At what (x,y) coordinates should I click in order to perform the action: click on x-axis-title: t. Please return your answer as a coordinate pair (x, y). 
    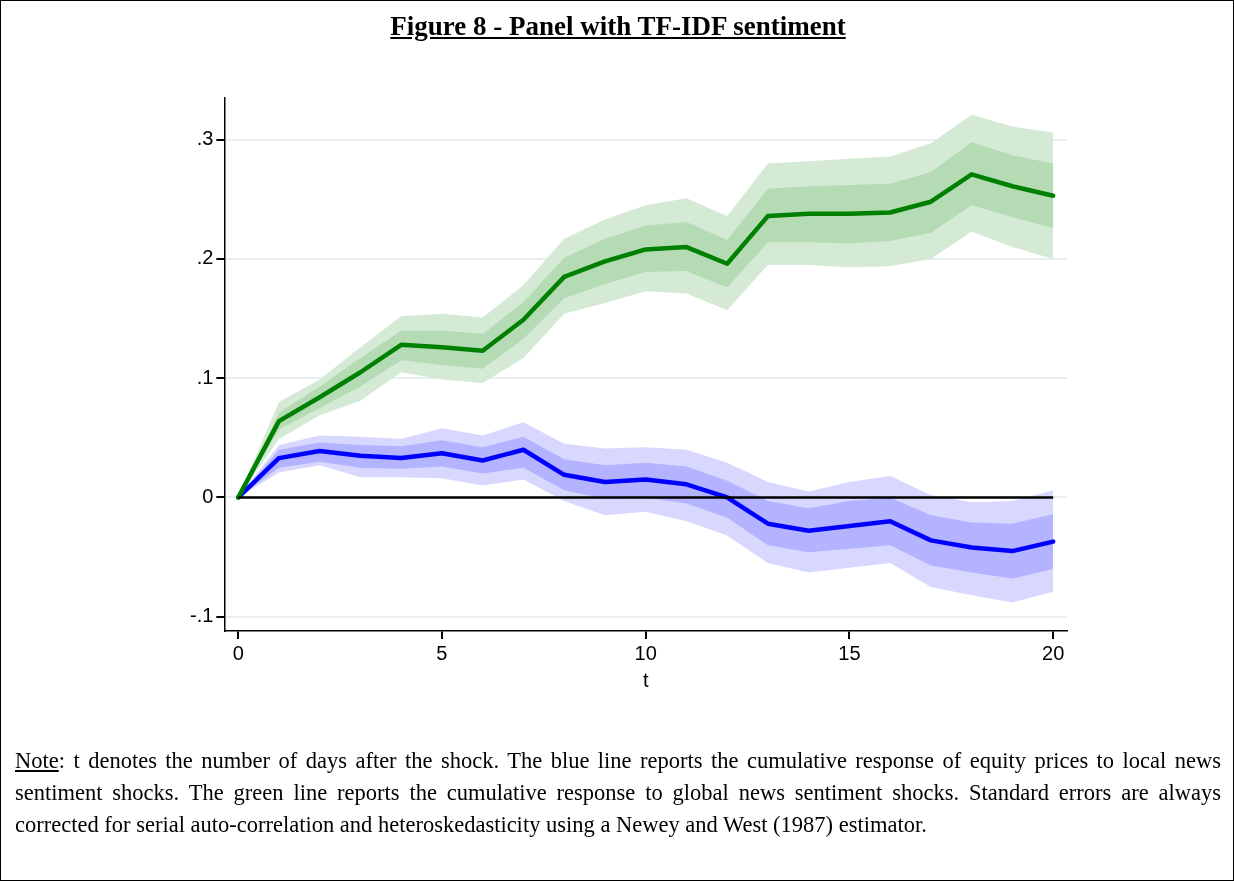
    Looking at the image, I should click on (645, 679).